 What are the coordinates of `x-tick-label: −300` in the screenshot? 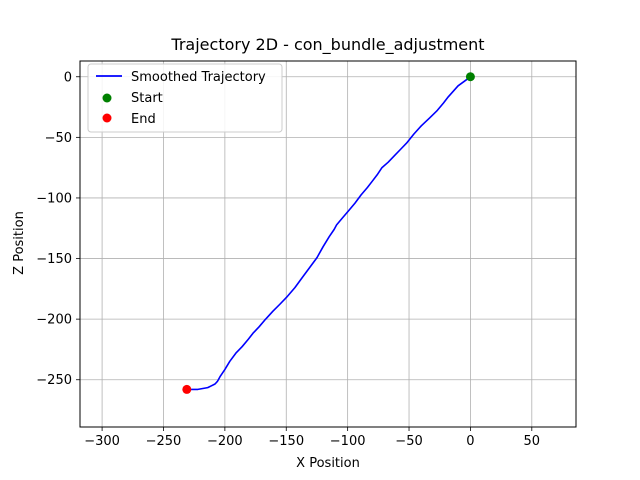 It's located at (102, 441).